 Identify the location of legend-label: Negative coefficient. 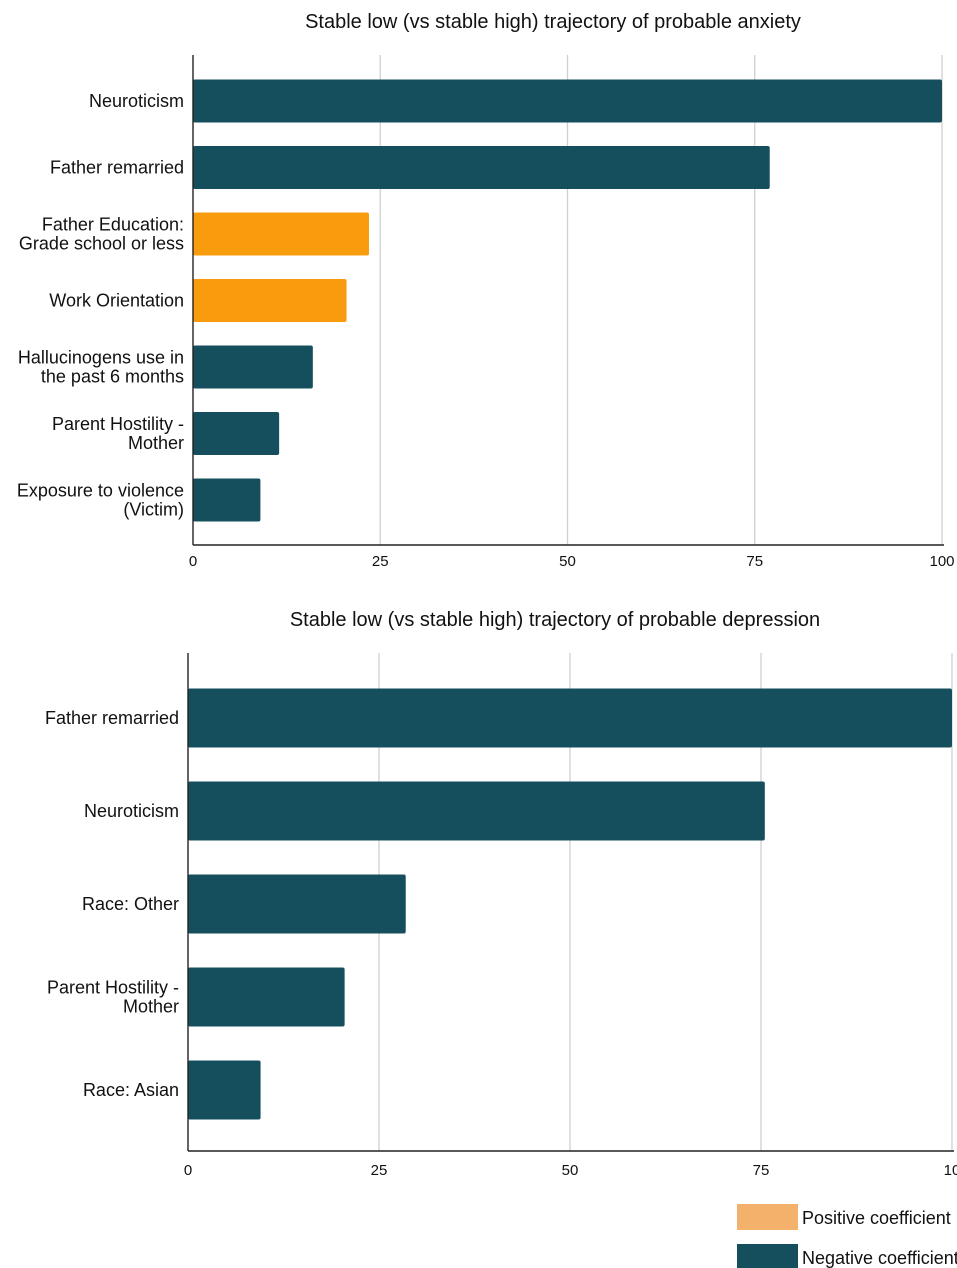
(879, 1258).